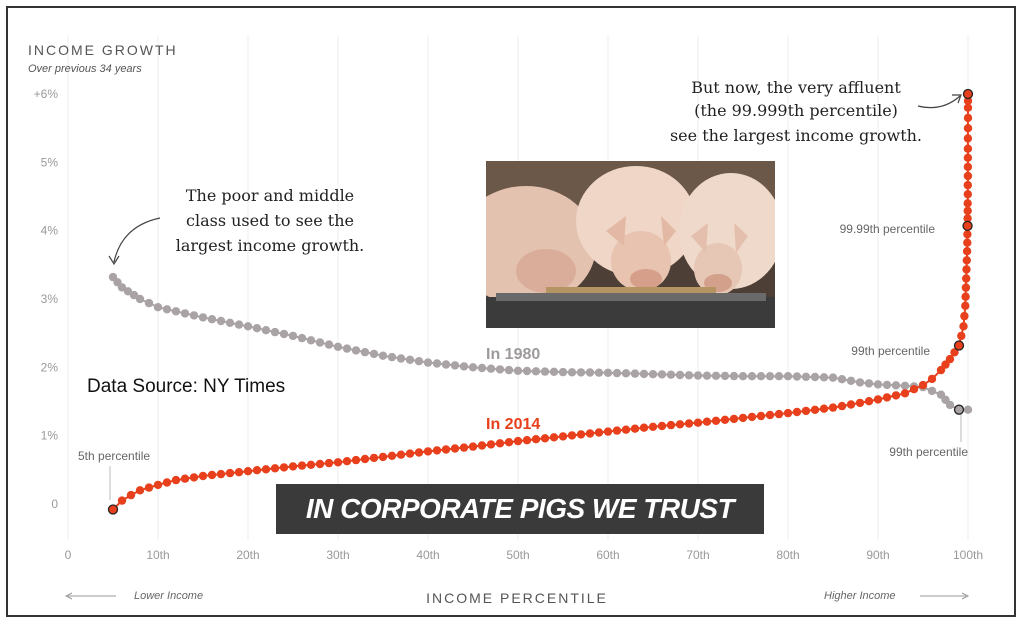 The height and width of the screenshot is (625, 1024). Describe the element at coordinates (796, 135) in the screenshot. I see `right-callout-line-3: see the largest income growth.` at that location.